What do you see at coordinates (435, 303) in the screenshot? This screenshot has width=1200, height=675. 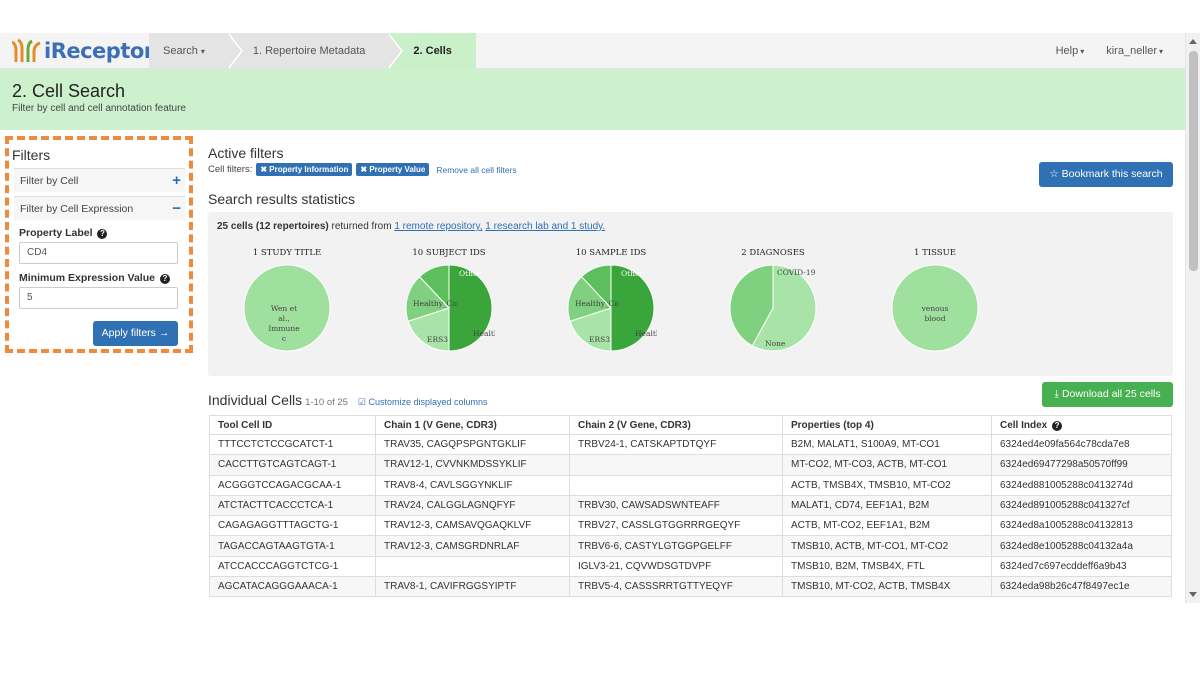 I see `pie-label: Healthy_Co` at bounding box center [435, 303].